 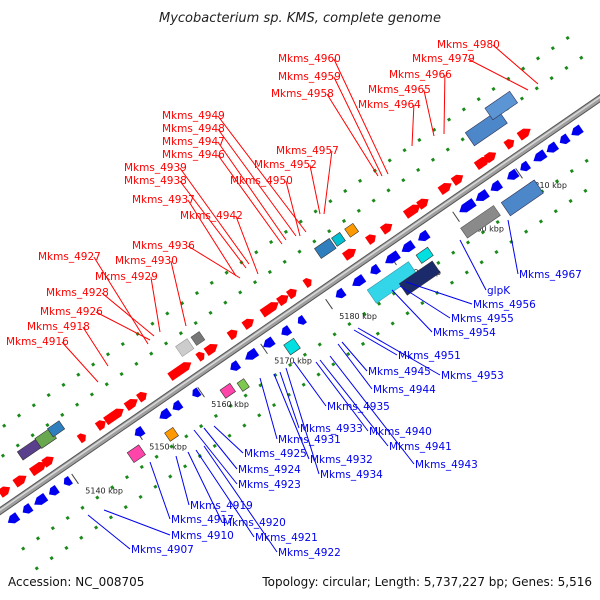 I want to click on forward-gene-label: Mkms_4959, so click(x=309, y=77).